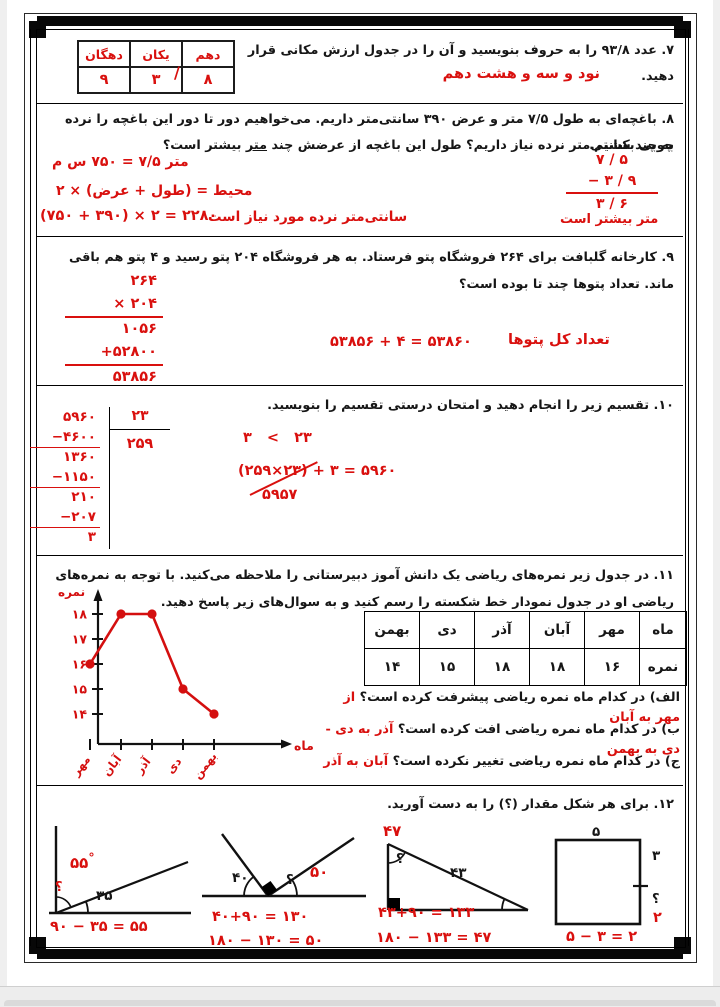  I want to click on q10-divisor: ۲۳, so click(140, 416).